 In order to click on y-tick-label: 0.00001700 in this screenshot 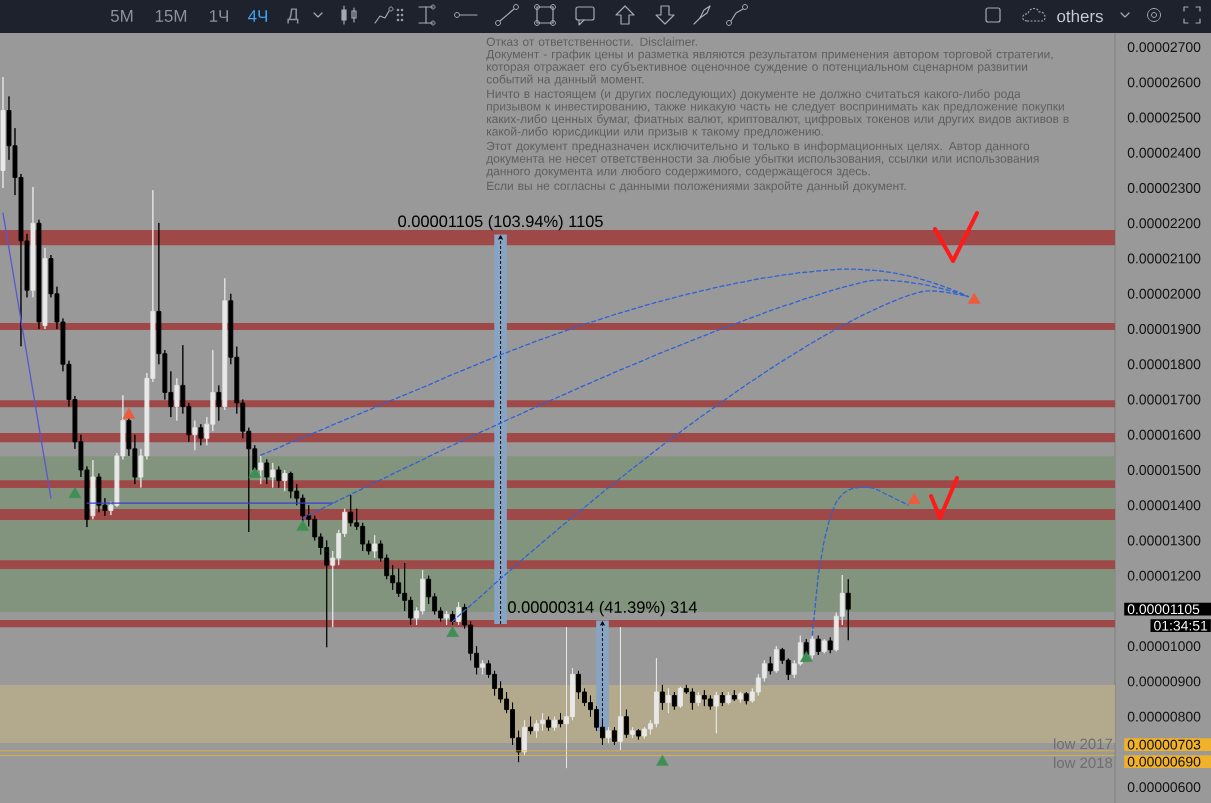, I will do `click(1164, 399)`.